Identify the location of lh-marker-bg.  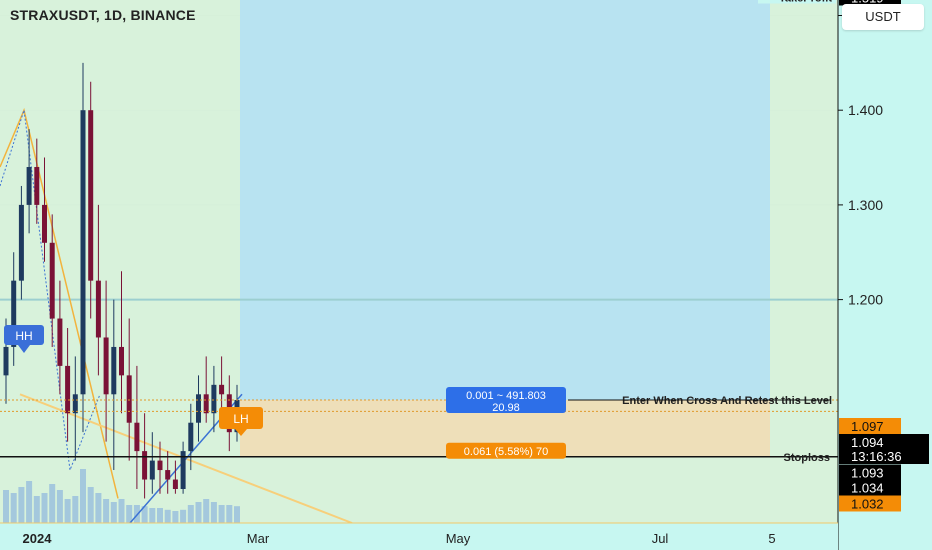
(241, 418).